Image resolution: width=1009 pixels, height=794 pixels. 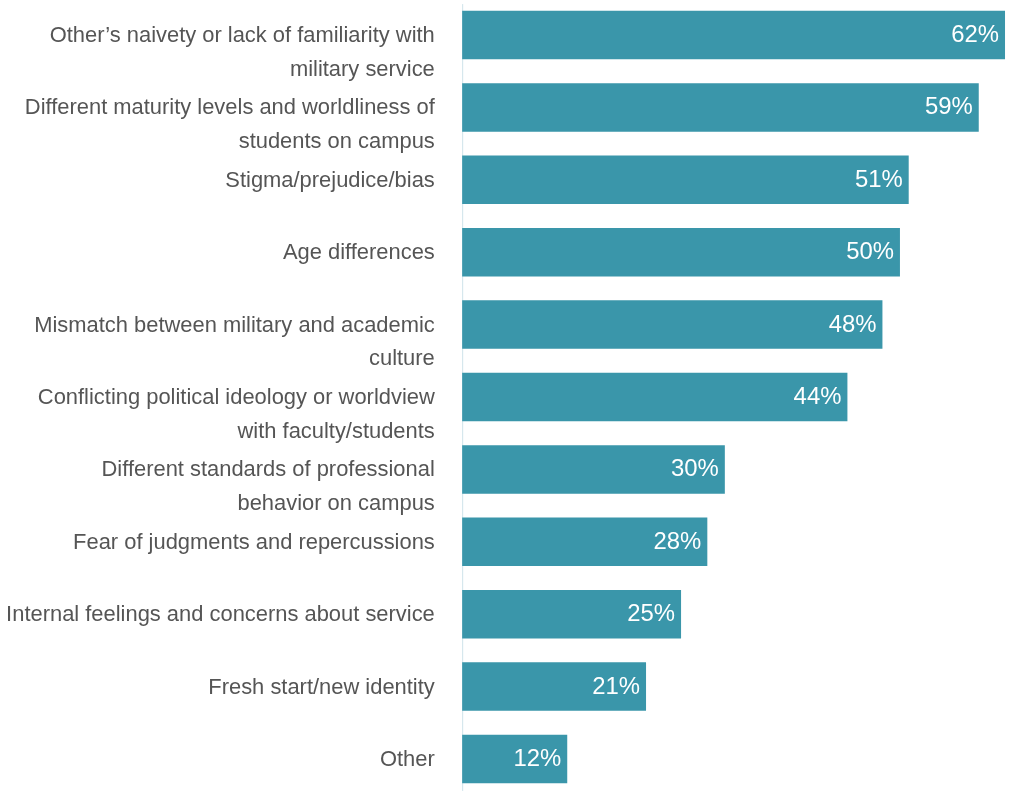 I want to click on data-label: 59%, so click(x=948, y=106).